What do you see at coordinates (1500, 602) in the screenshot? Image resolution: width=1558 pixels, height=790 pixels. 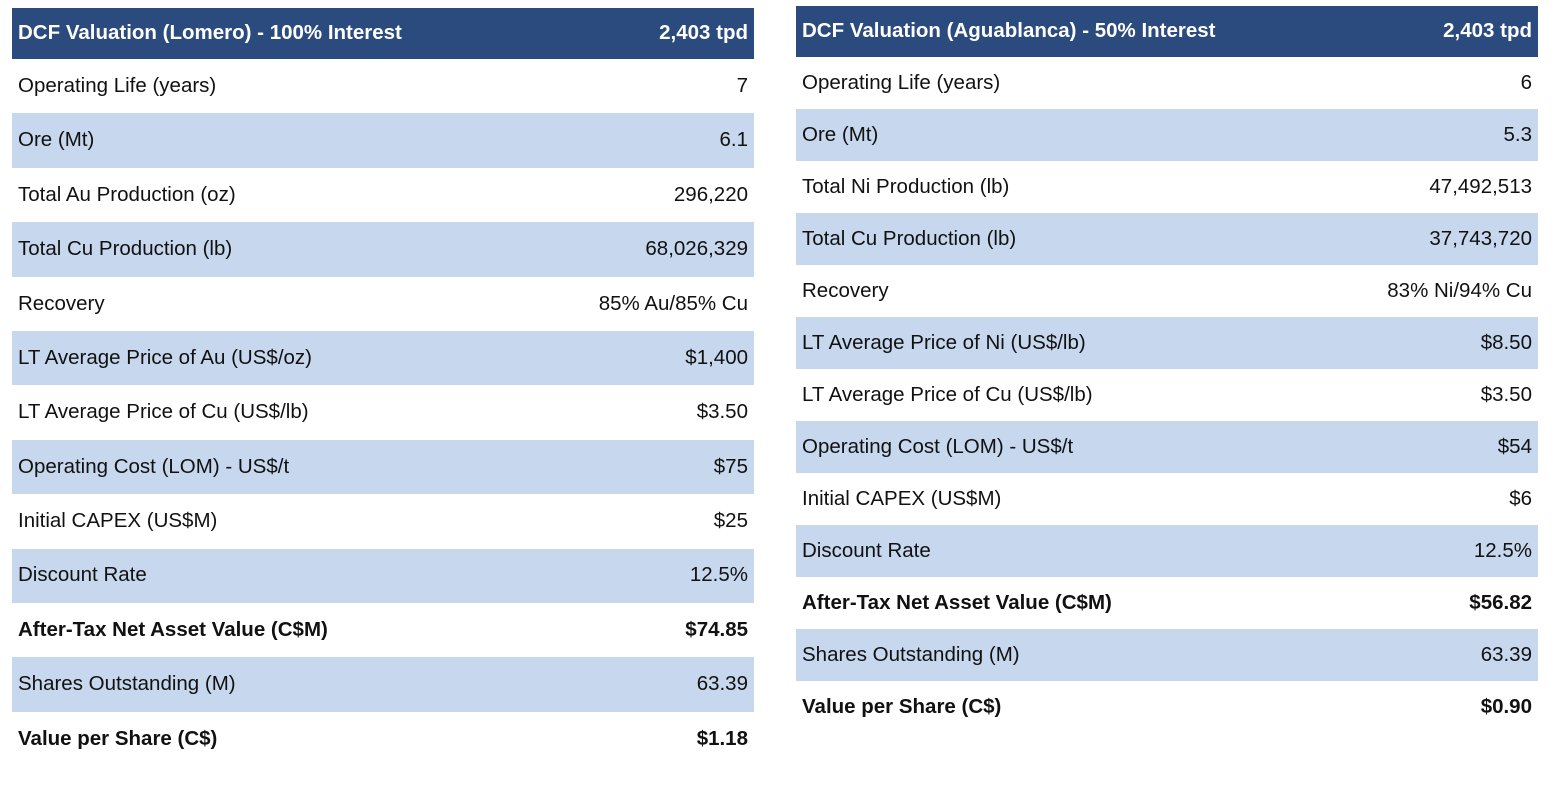 I see `row-value: $56.82` at bounding box center [1500, 602].